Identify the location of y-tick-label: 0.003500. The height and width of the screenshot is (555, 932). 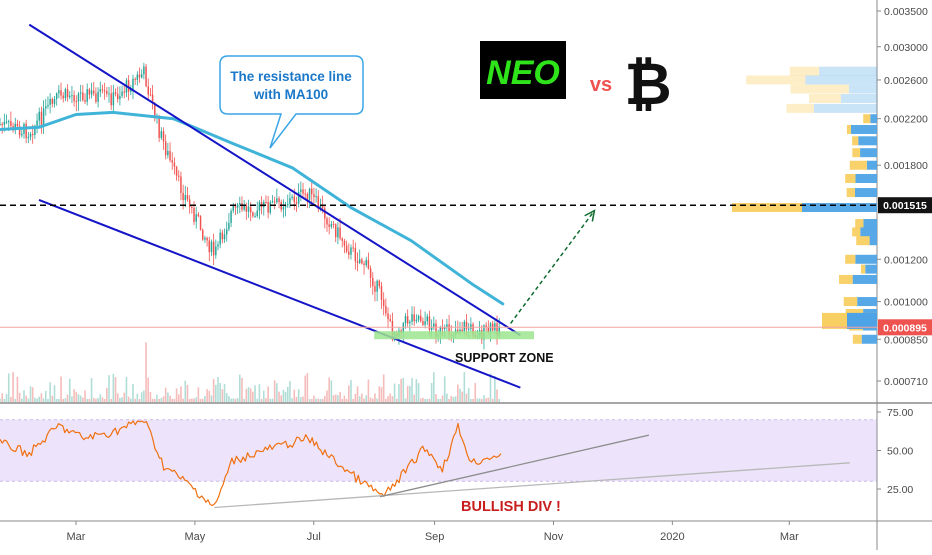
(906, 12).